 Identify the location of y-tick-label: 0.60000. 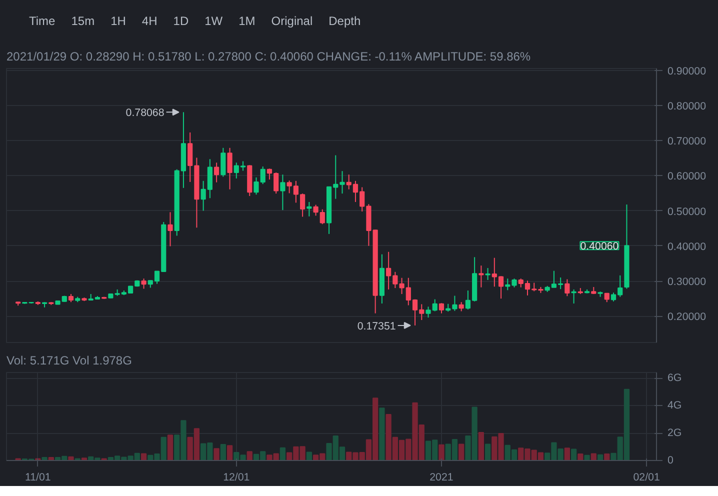
(687, 176).